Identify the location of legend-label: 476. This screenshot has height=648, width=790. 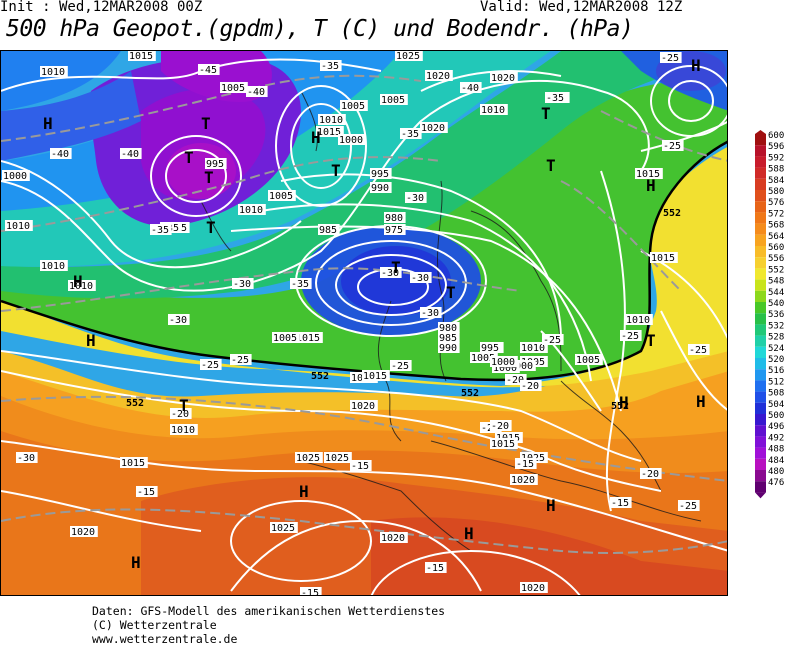
(776, 483).